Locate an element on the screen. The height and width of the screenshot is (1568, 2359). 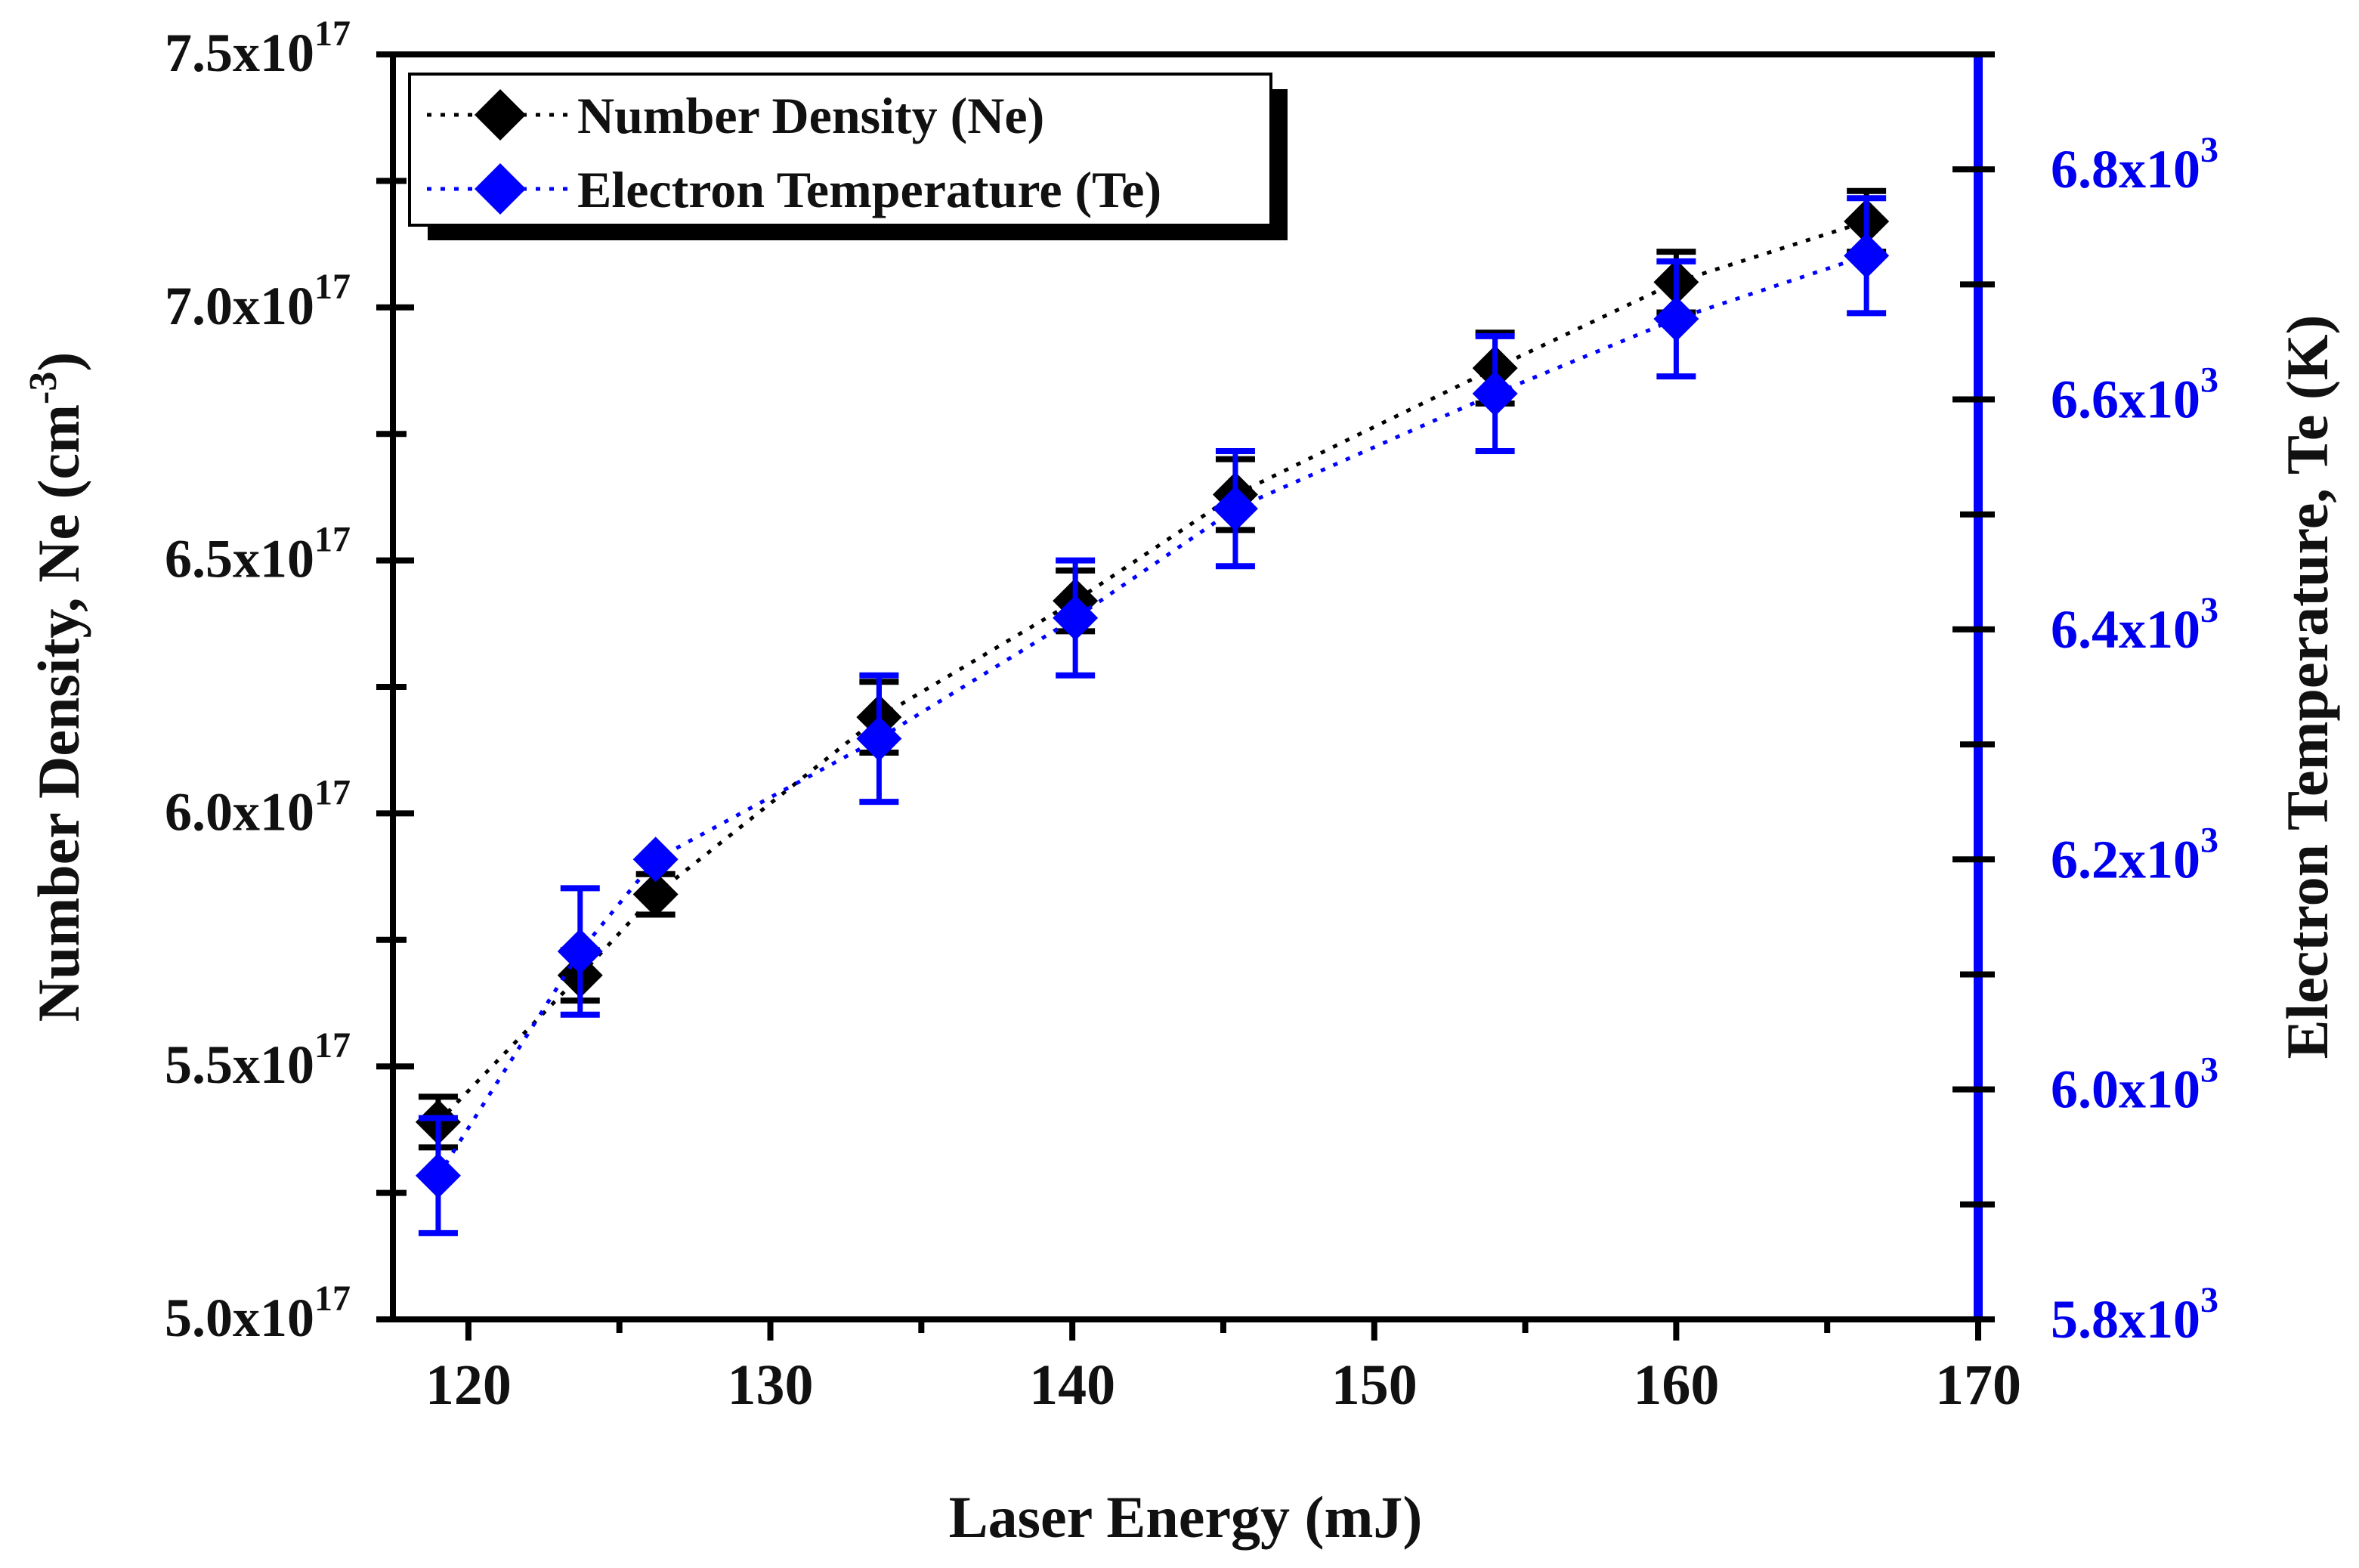
y-tick-mantissa: 7.5x10 is located at coordinates (239, 53).